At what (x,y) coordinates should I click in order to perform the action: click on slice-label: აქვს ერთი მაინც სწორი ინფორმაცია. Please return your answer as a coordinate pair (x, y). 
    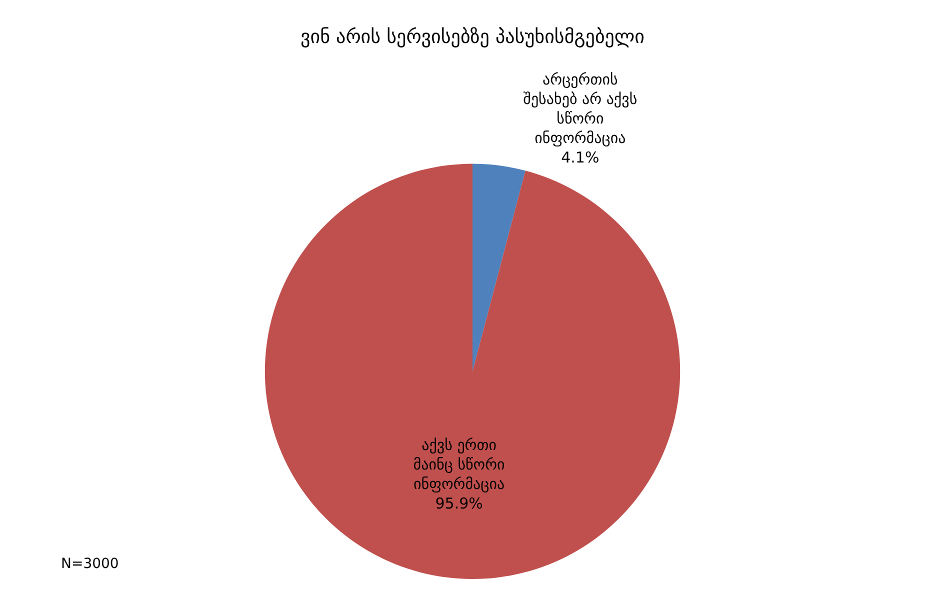
    Looking at the image, I should click on (459, 465).